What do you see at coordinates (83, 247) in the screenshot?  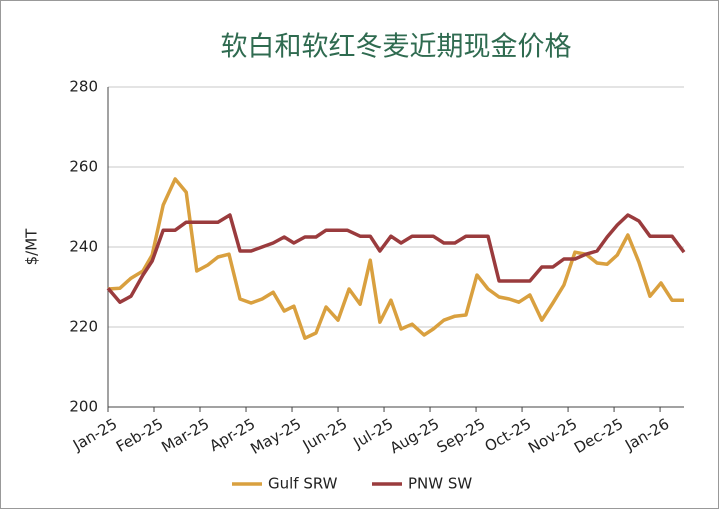 I see `y-tick-label: 240` at bounding box center [83, 247].